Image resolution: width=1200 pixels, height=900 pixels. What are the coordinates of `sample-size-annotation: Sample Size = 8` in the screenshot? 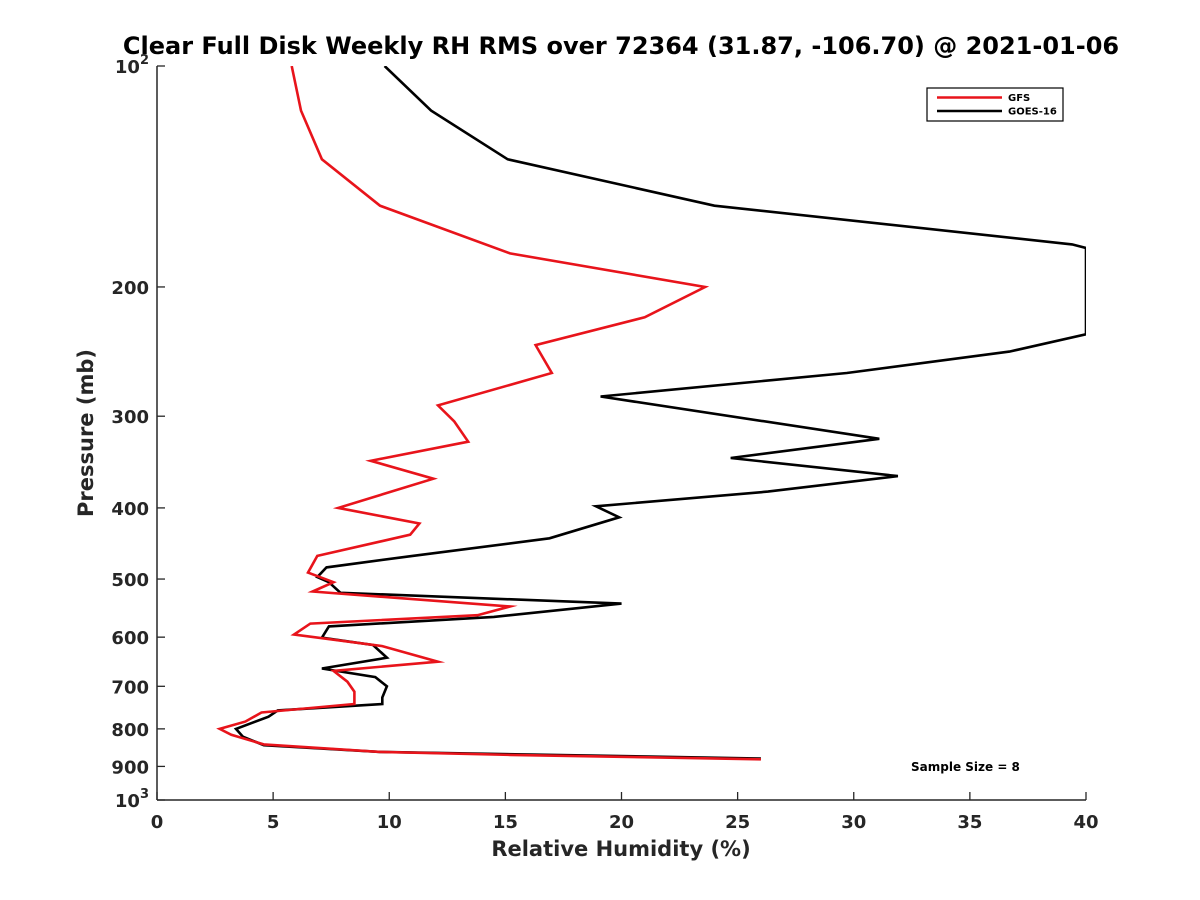 It's located at (965, 767).